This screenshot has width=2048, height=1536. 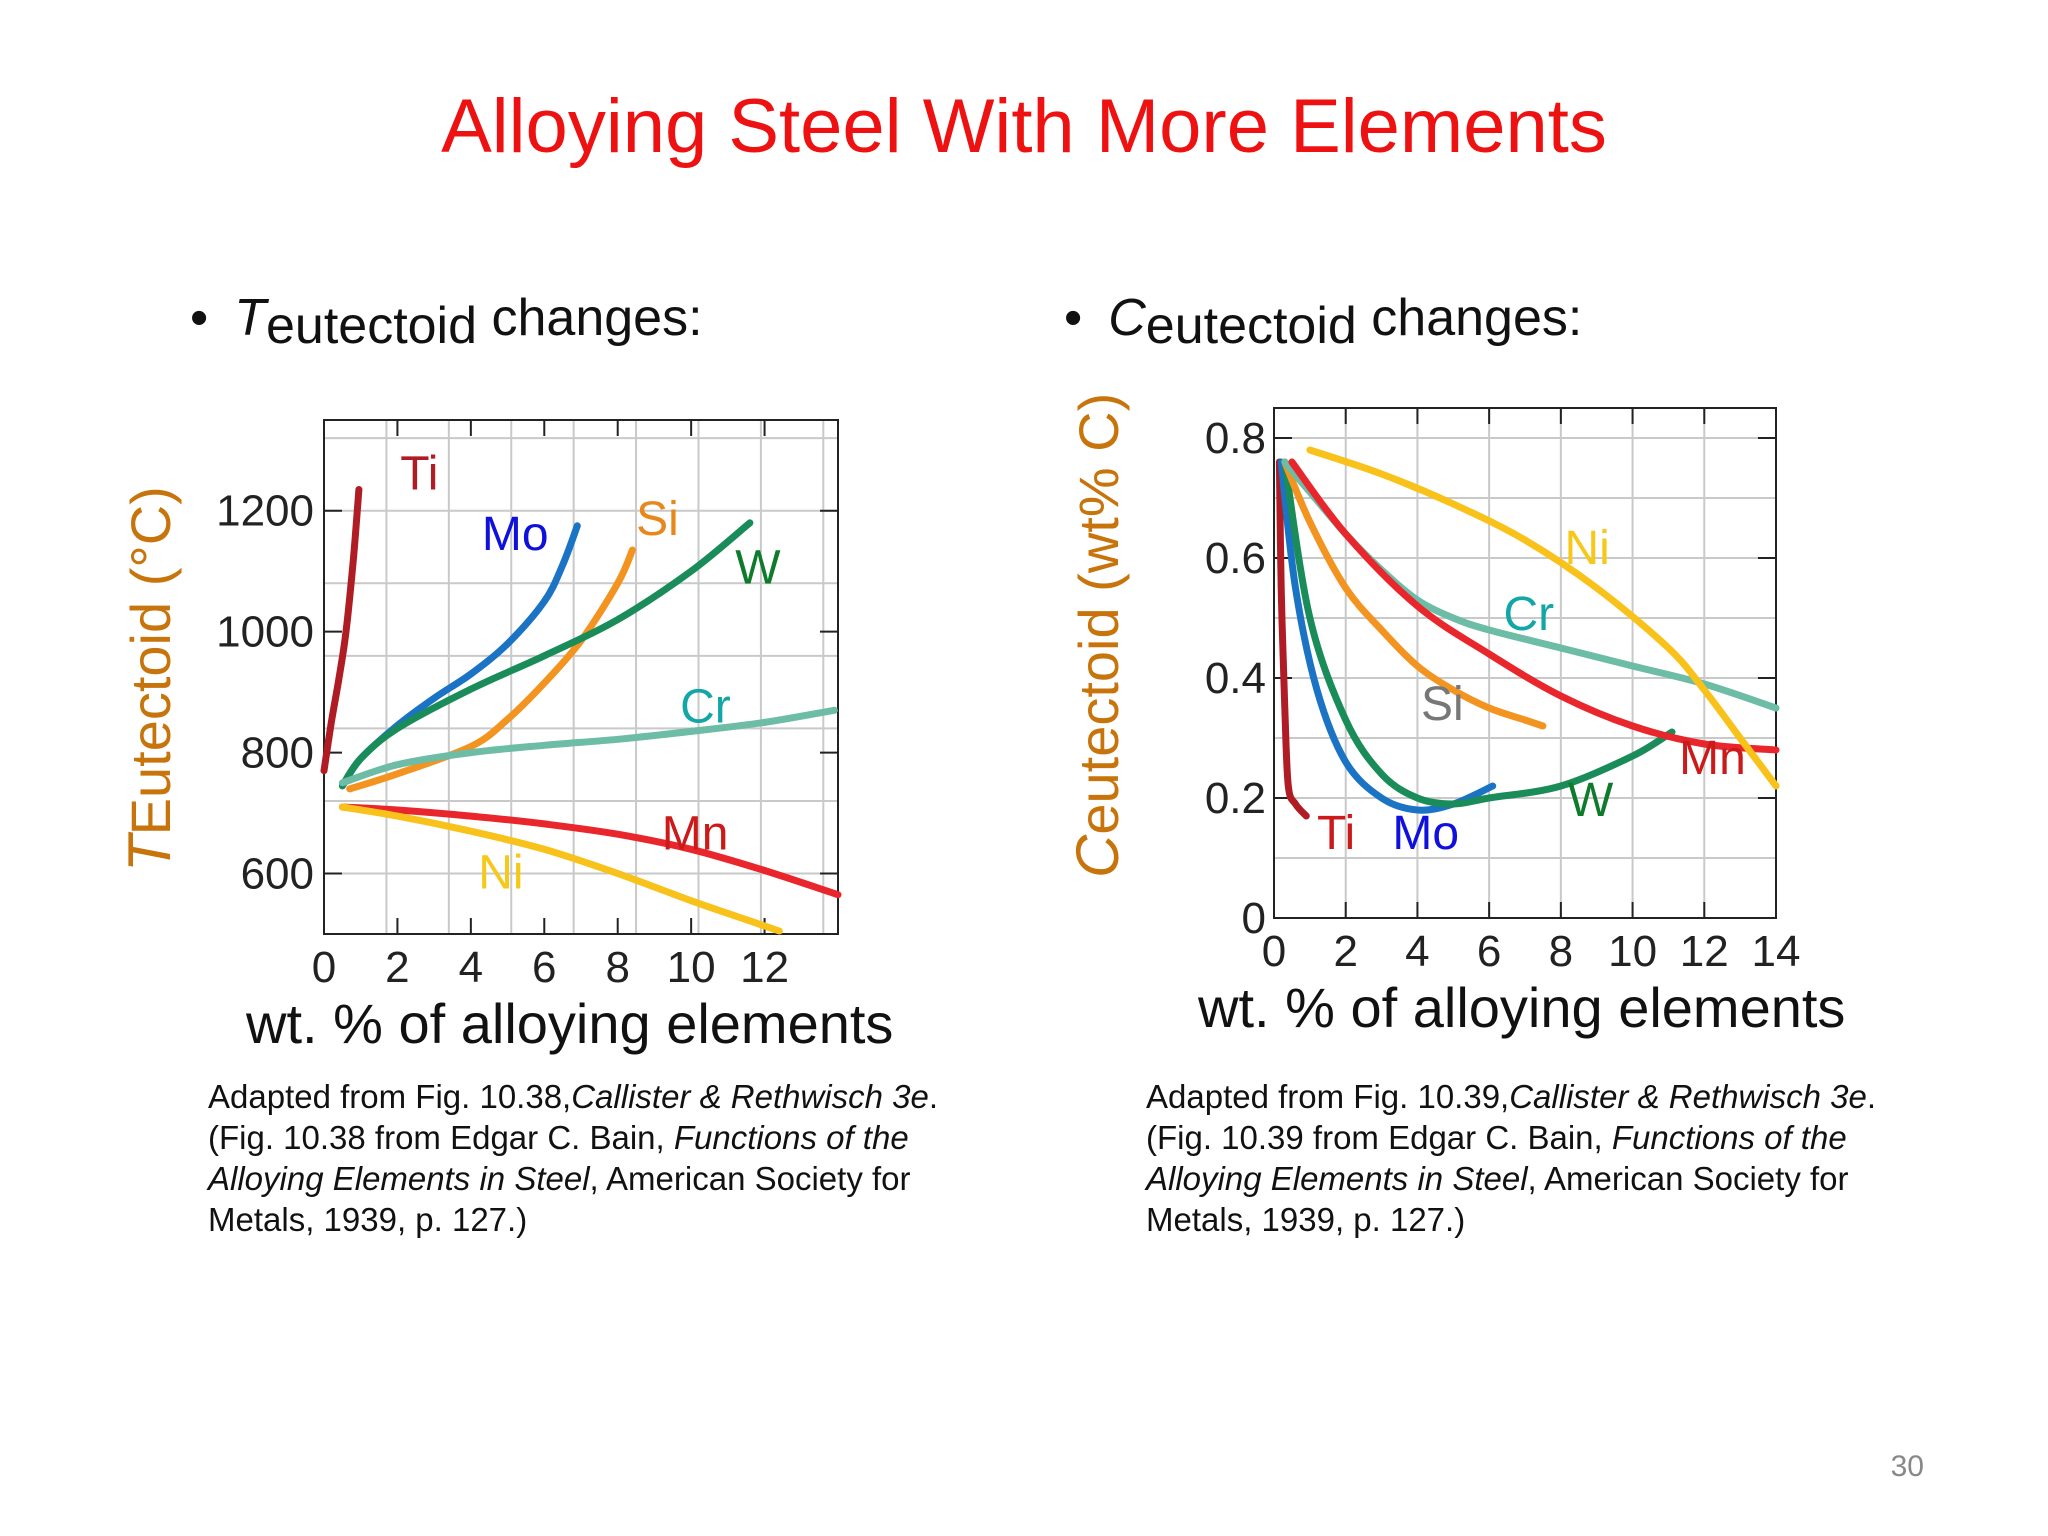 I want to click on x-tick-label: 14, so click(x=1776, y=951).